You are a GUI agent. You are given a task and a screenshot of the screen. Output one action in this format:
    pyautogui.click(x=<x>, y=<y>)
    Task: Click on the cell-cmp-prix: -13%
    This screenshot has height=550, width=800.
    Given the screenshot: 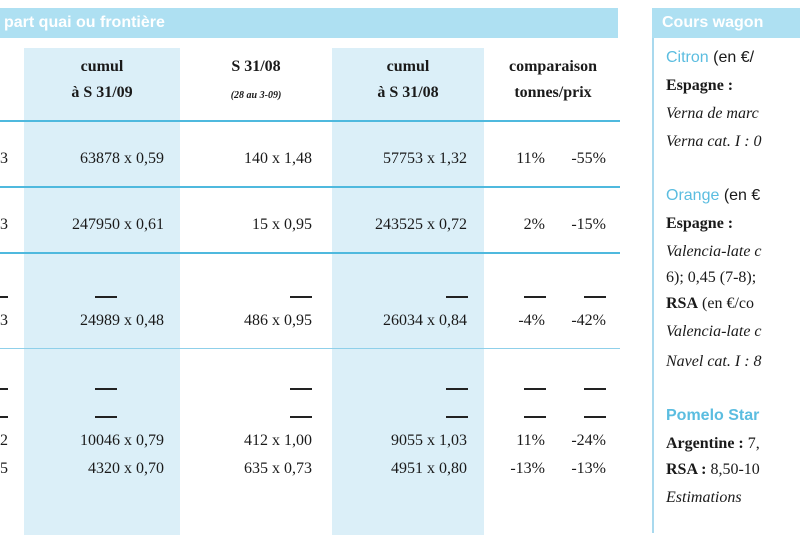 What is the action you would take?
    pyautogui.click(x=588, y=468)
    